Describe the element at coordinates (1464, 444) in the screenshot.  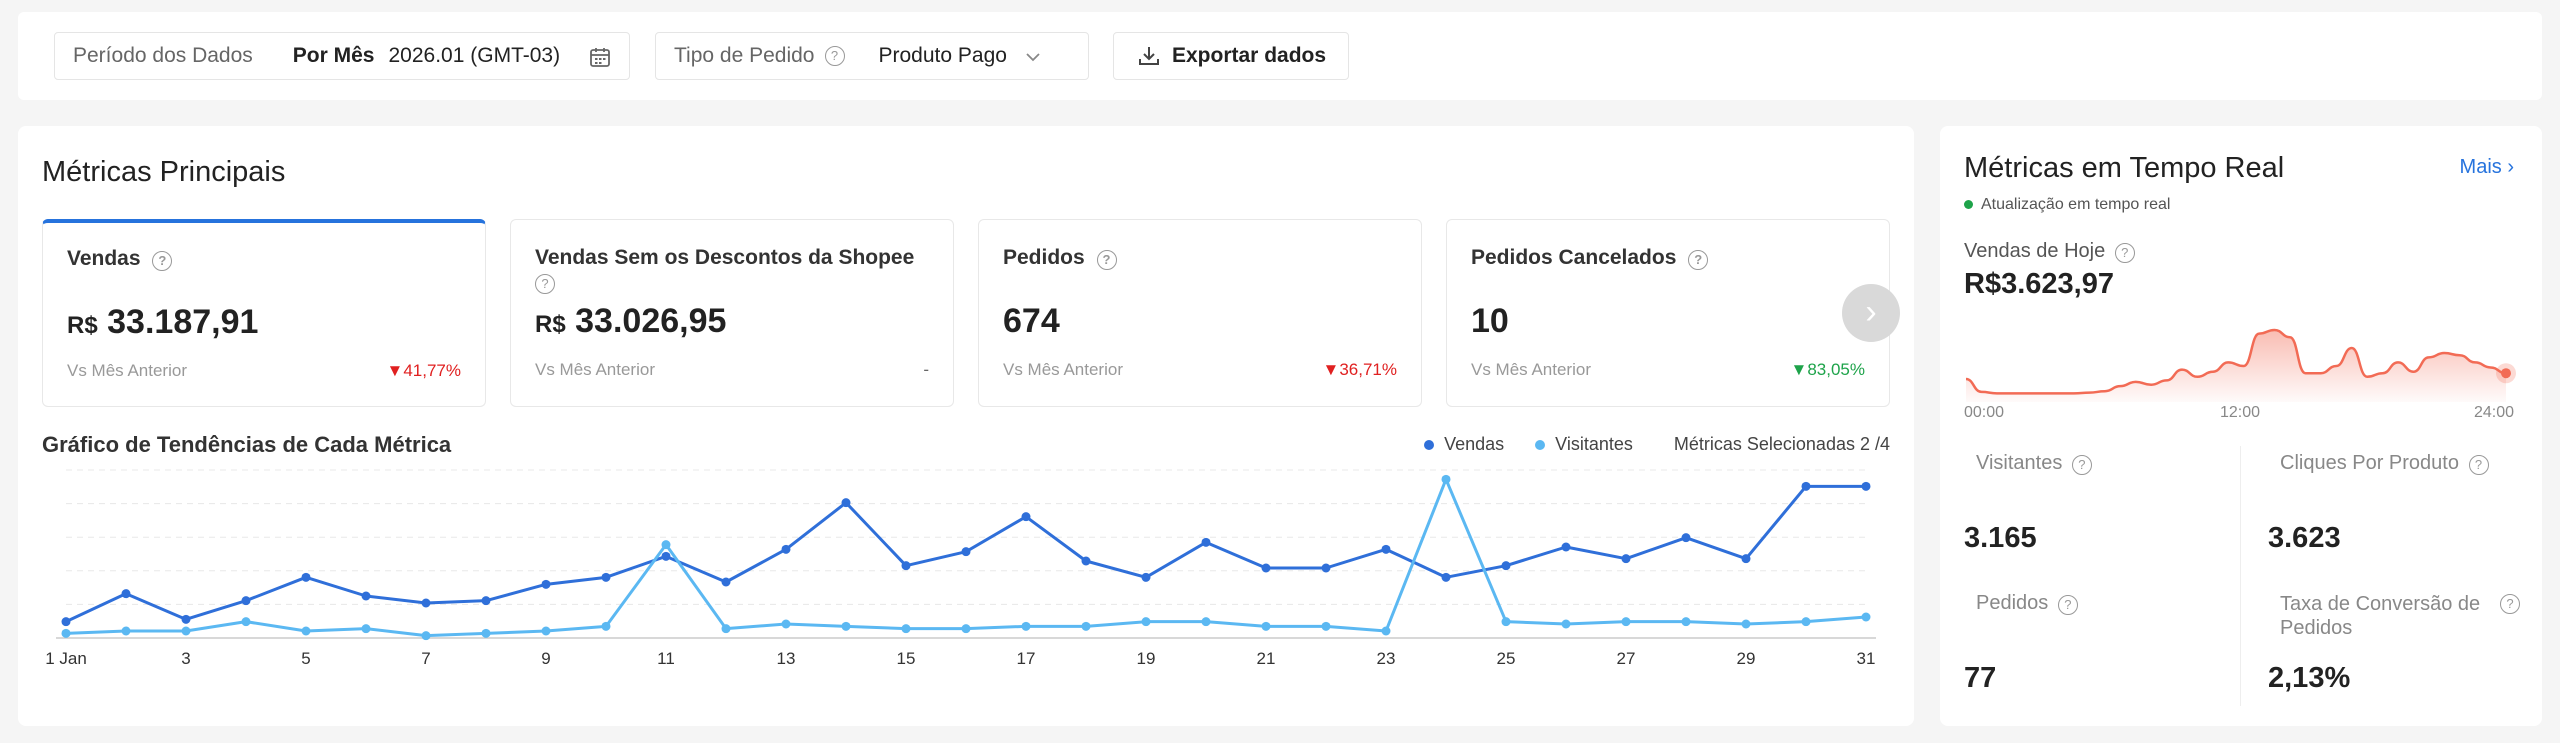
I see `legend-vendas: Vendas` at that location.